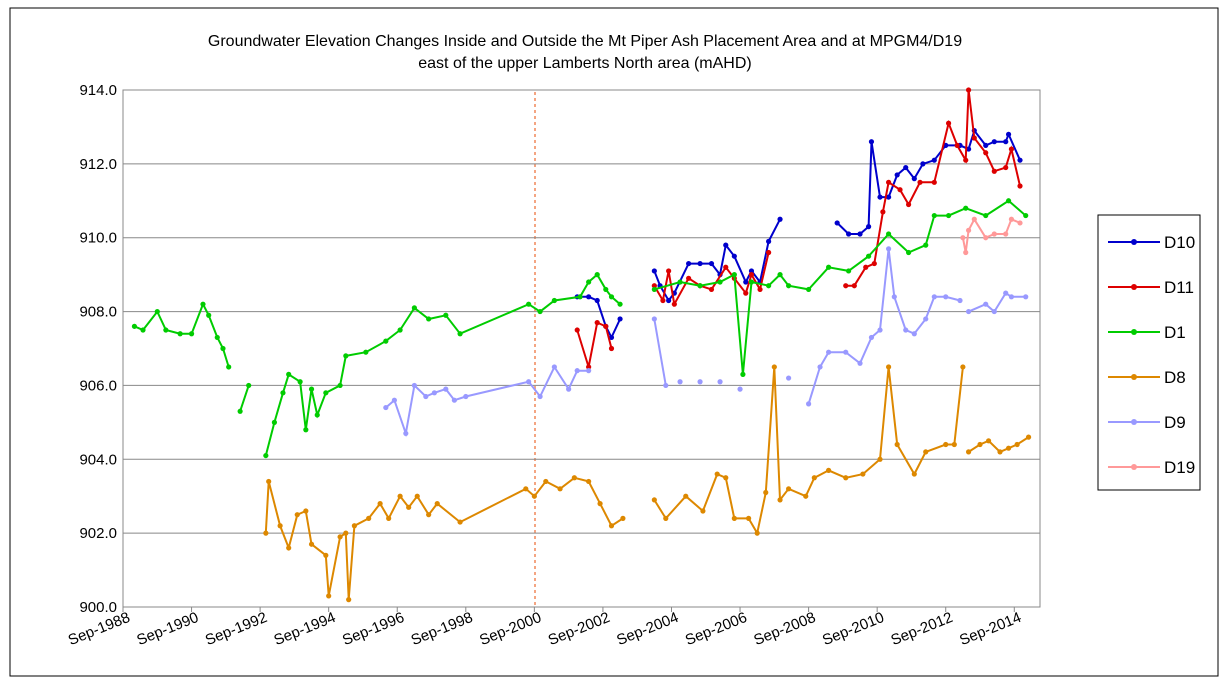  Describe the element at coordinates (1149, 352) in the screenshot. I see `legend` at that location.